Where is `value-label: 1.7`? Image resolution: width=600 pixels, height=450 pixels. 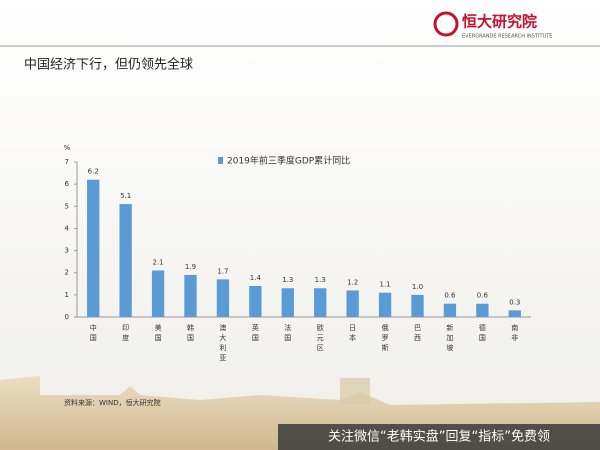 value-label: 1.7 is located at coordinates (222, 271).